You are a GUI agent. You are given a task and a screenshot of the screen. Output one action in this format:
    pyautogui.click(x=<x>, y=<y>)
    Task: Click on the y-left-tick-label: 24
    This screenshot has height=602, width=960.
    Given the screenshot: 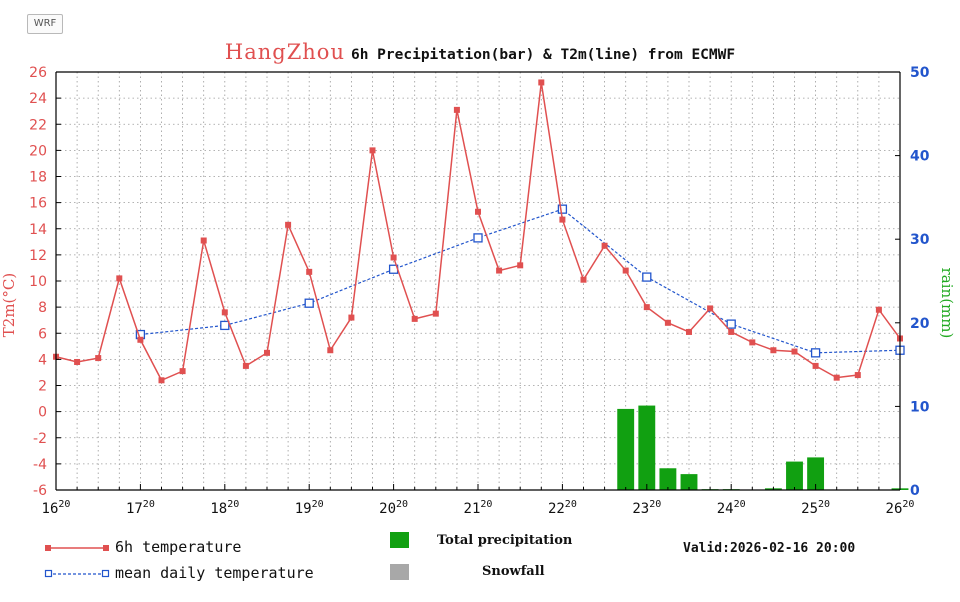 What is the action you would take?
    pyautogui.click(x=38, y=99)
    